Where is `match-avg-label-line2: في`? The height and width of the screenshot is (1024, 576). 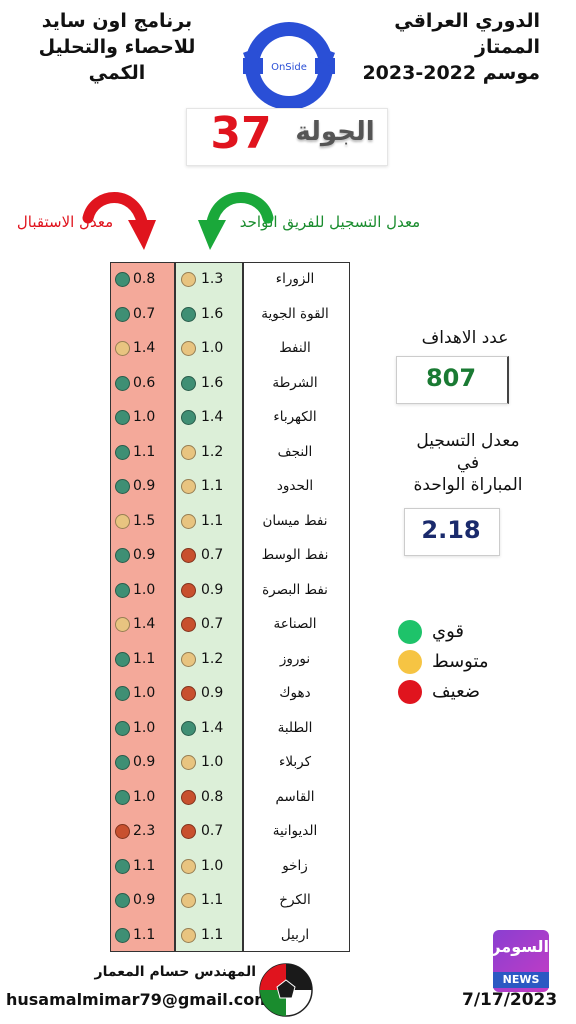
match-avg-label-line2: في is located at coordinates (468, 463).